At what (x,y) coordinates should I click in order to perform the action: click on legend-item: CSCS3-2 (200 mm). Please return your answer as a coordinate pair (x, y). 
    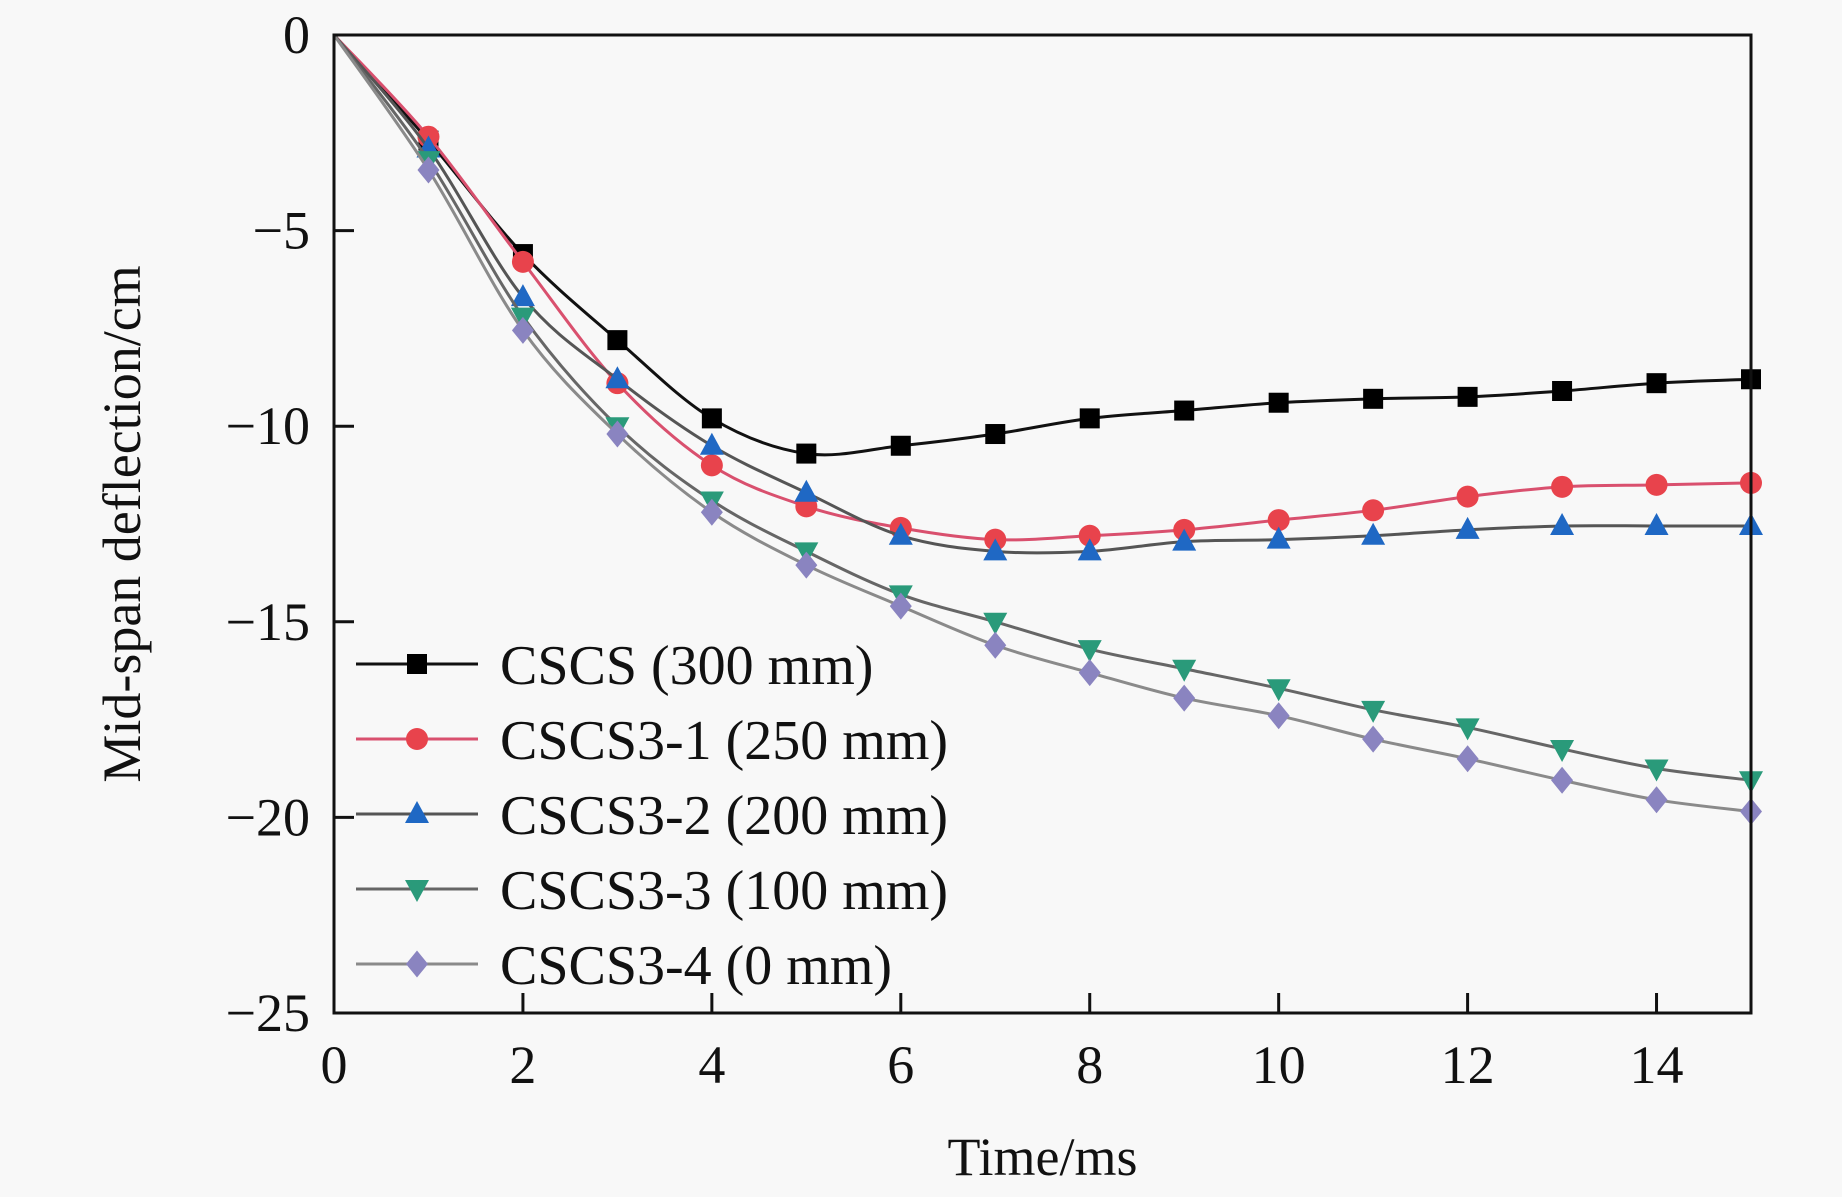
    Looking at the image, I should click on (652, 816).